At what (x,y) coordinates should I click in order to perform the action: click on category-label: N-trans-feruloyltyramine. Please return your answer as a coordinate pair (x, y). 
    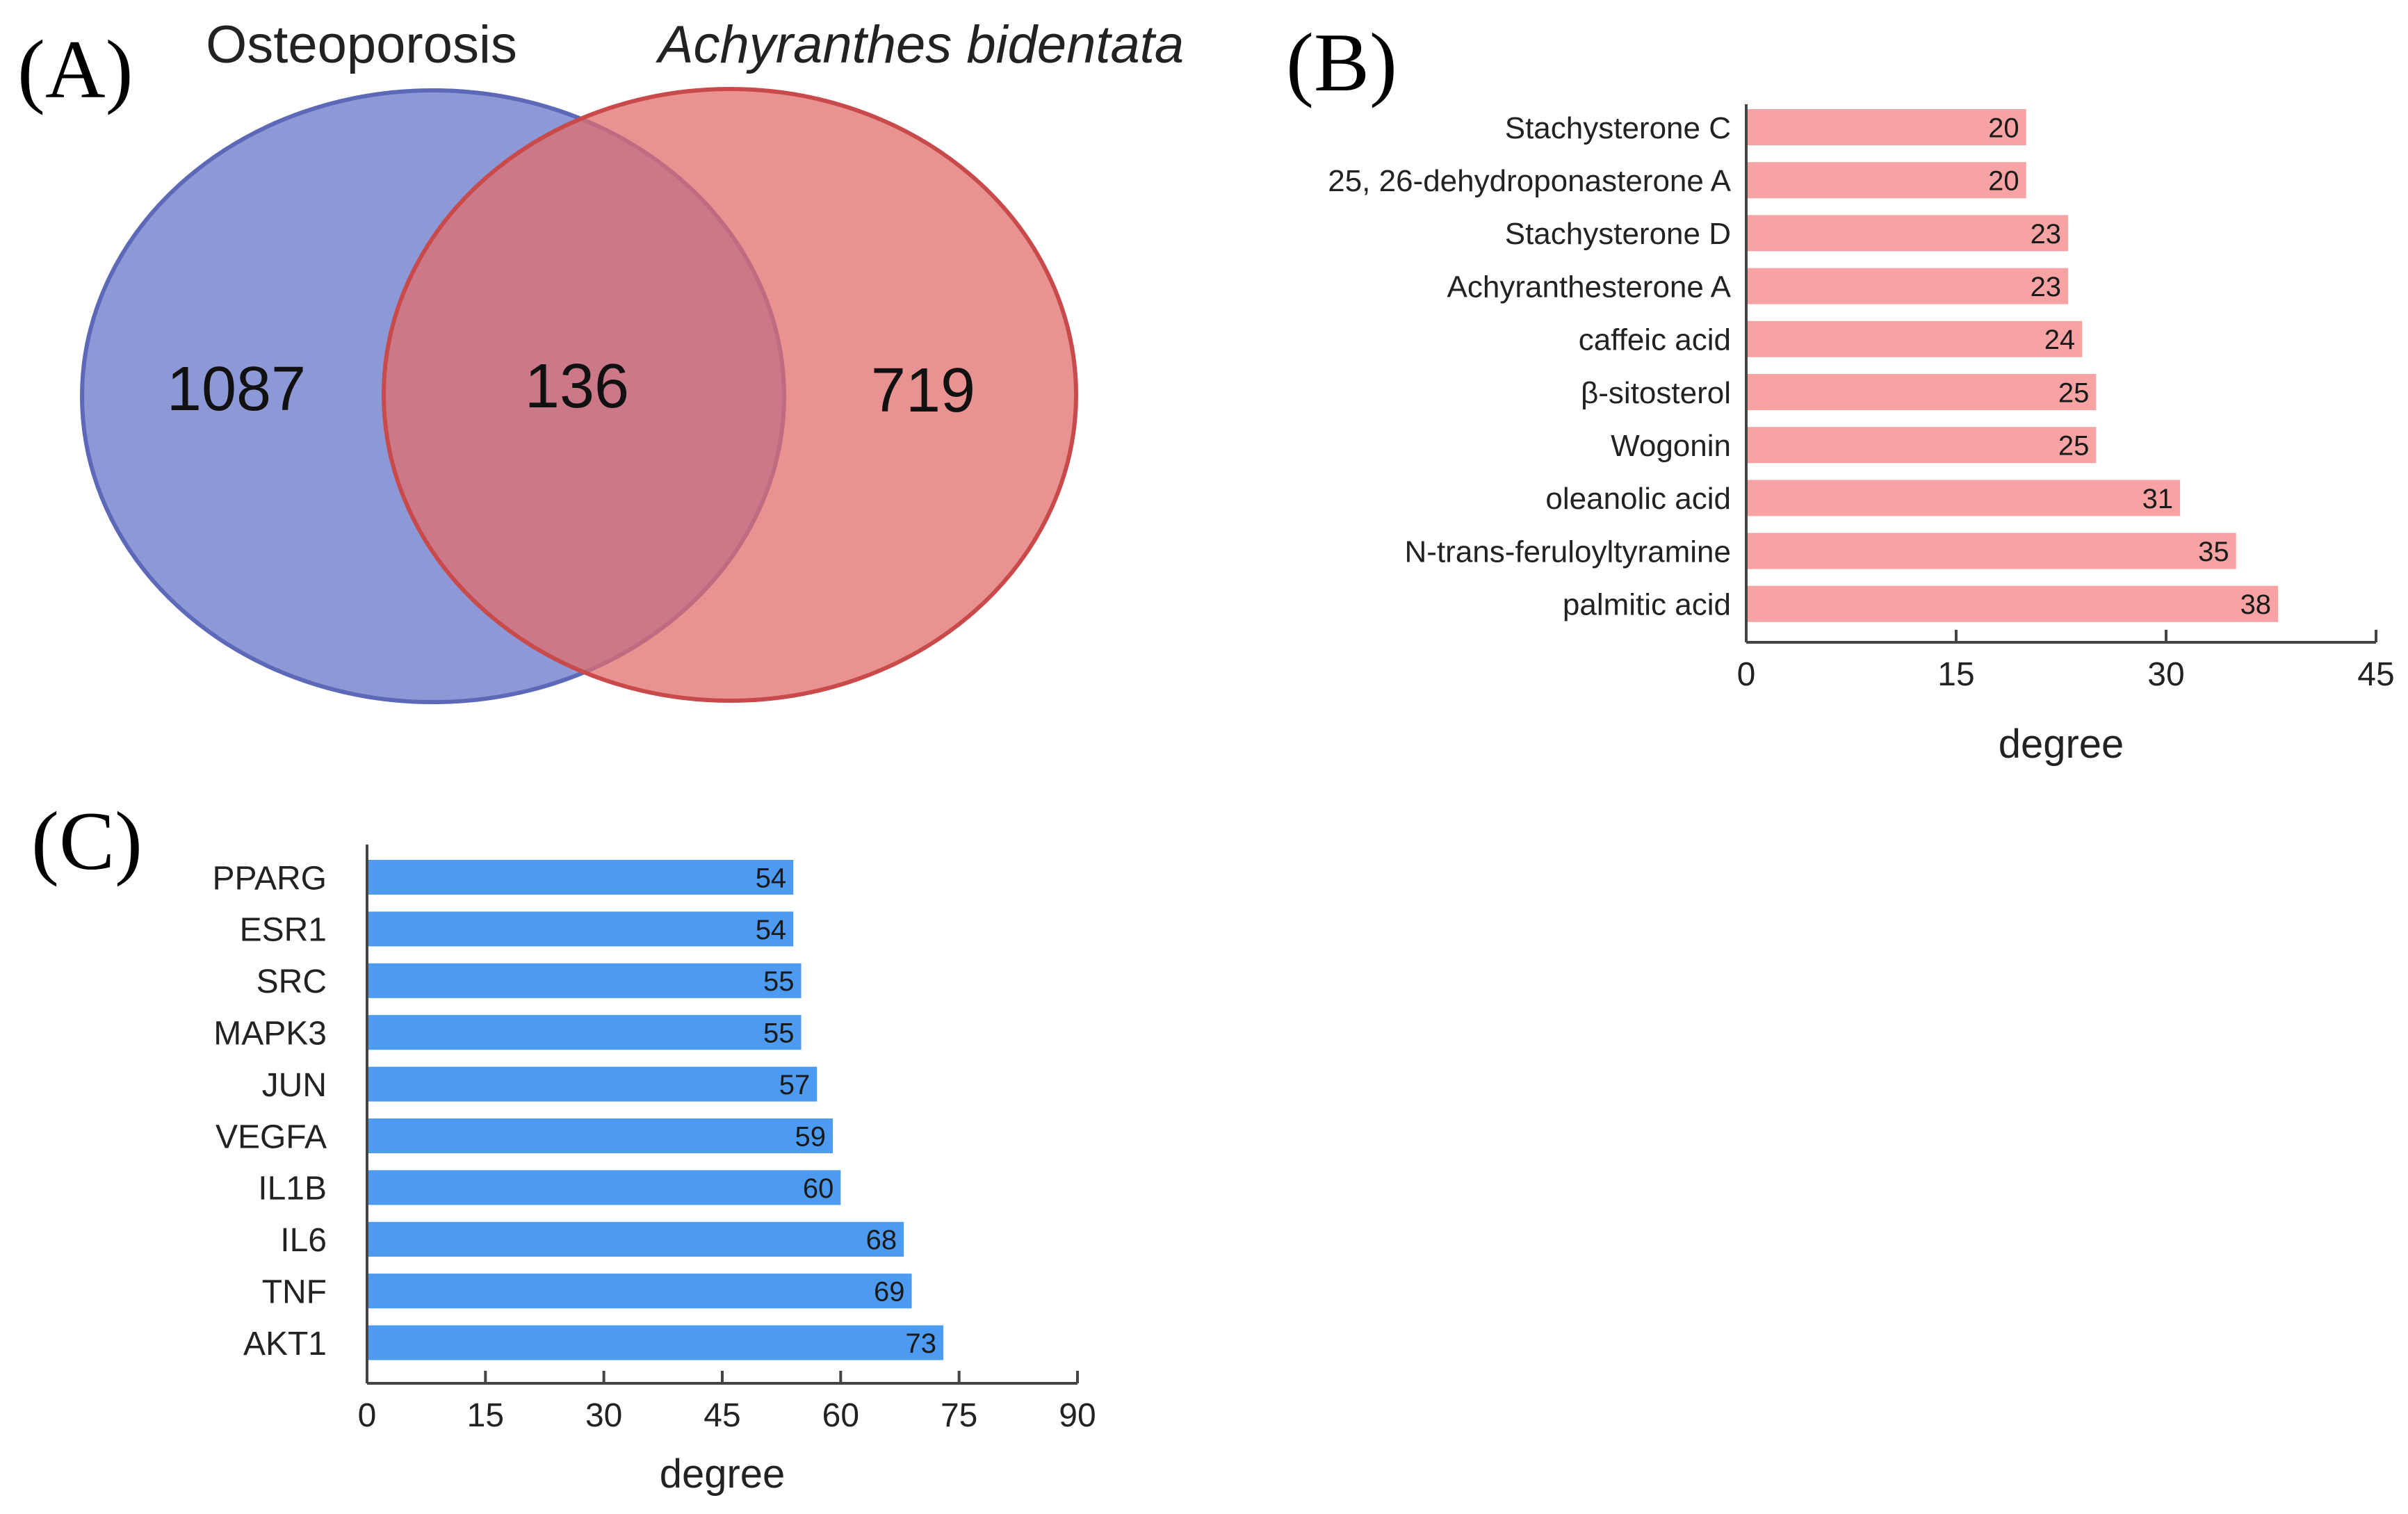
    Looking at the image, I should click on (1568, 552).